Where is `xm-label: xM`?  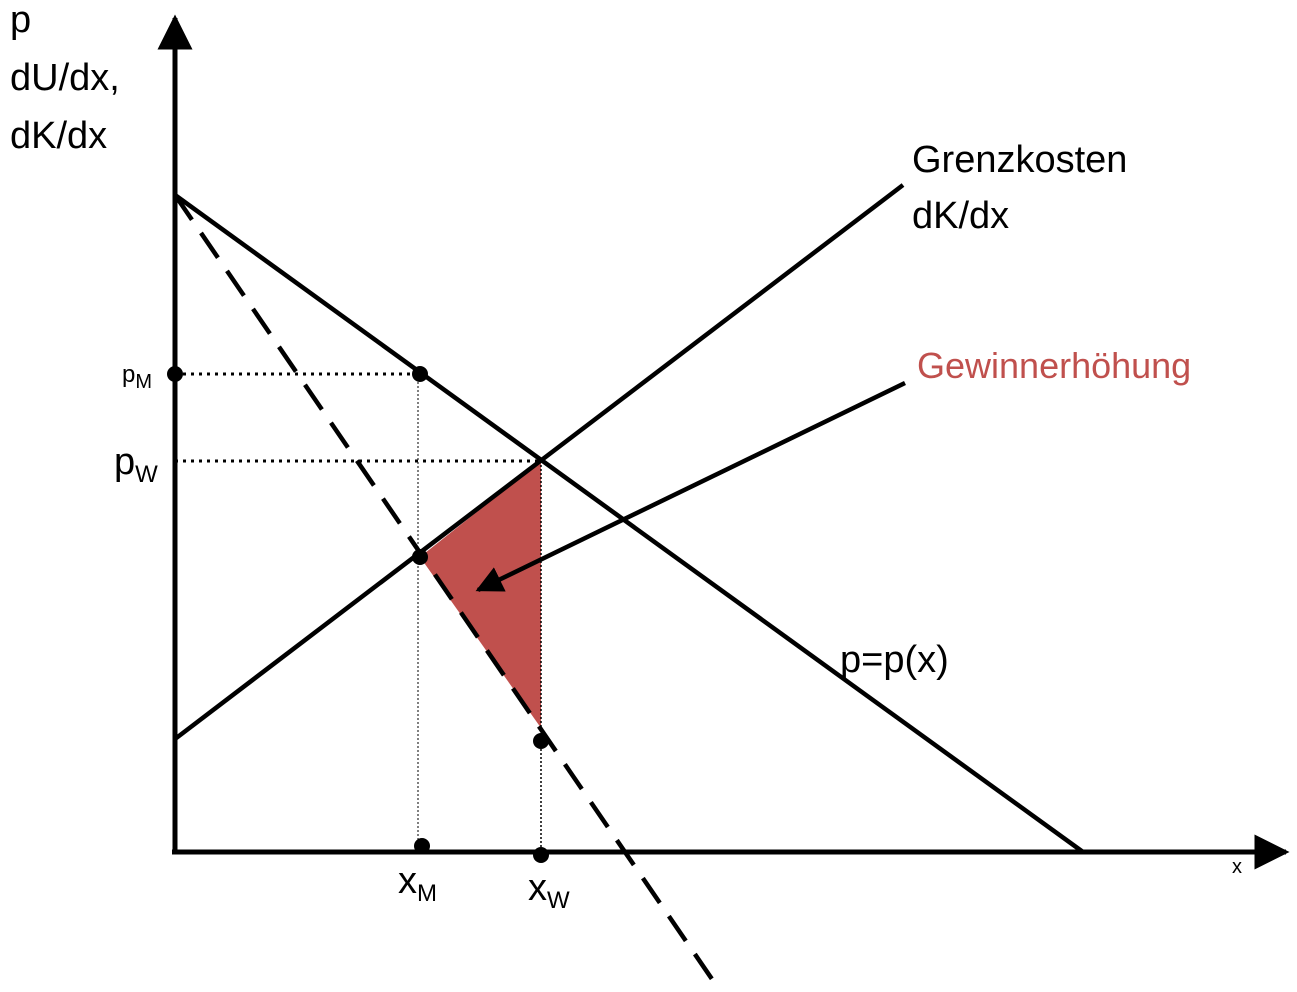 xm-label: xM is located at coordinates (417, 883).